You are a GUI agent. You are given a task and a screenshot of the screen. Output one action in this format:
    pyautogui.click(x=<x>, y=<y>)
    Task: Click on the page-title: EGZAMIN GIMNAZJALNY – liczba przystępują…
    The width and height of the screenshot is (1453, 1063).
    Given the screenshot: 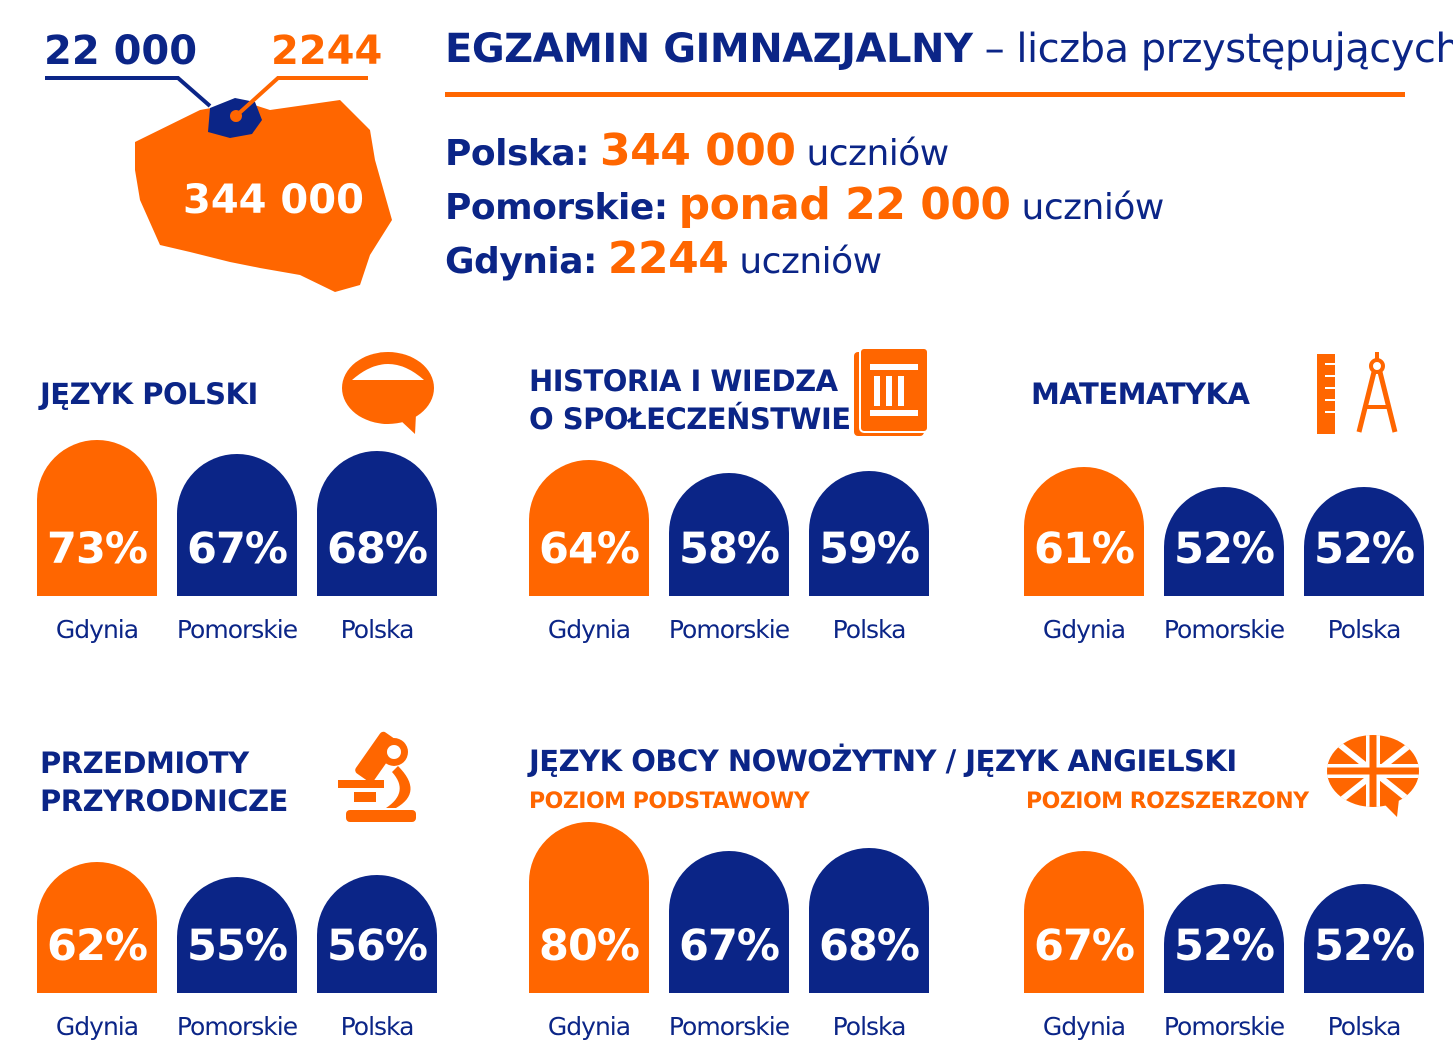 What is the action you would take?
    pyautogui.click(x=949, y=49)
    